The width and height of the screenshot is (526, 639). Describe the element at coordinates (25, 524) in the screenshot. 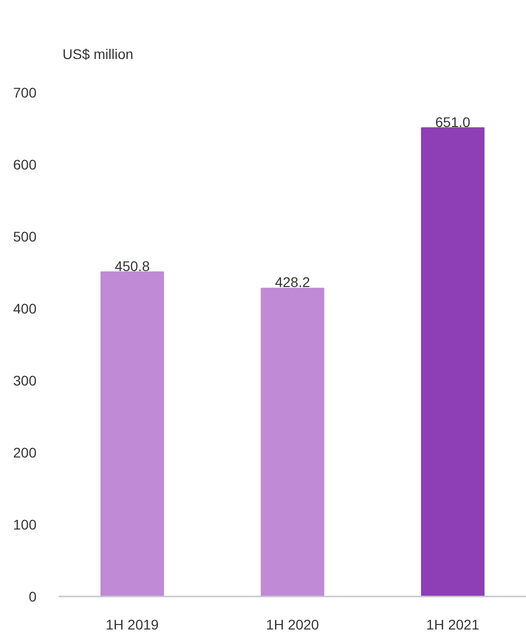

I see `y-tick-label: 100` at that location.